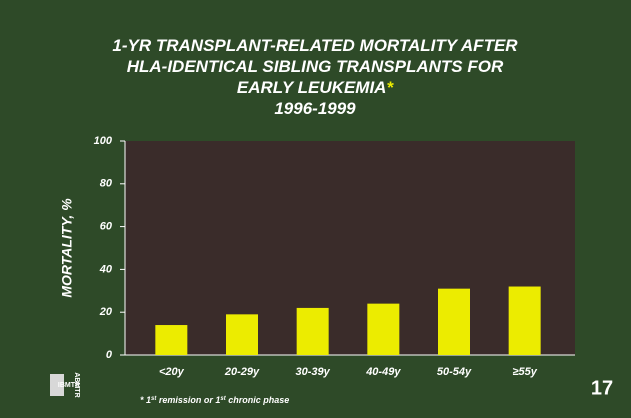 The width and height of the screenshot is (631, 418). I want to click on x-tick-label: <20y, so click(172, 372).